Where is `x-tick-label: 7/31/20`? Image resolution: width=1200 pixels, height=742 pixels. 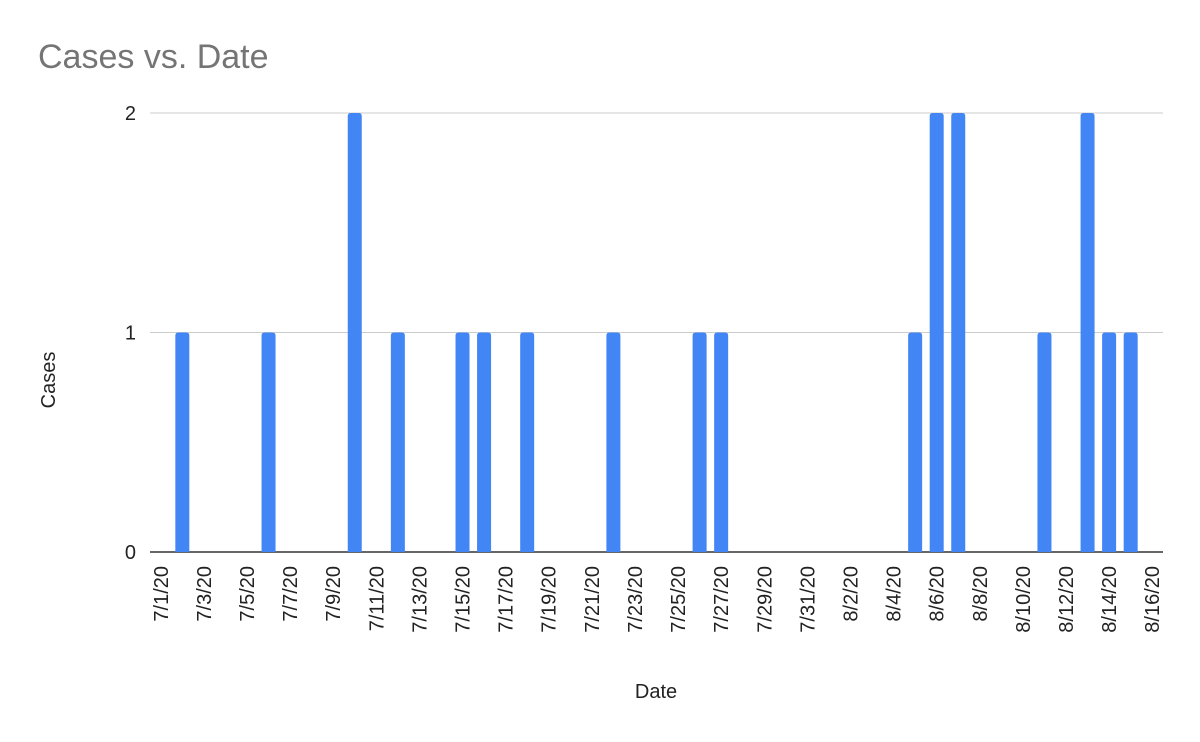
x-tick-label: 7/31/20 is located at coordinates (808, 599).